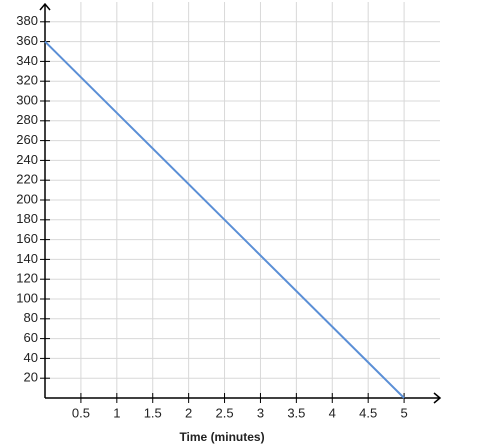 The width and height of the screenshot is (483, 446). Describe the element at coordinates (27, 179) in the screenshot. I see `y-tick-label: 220` at that location.